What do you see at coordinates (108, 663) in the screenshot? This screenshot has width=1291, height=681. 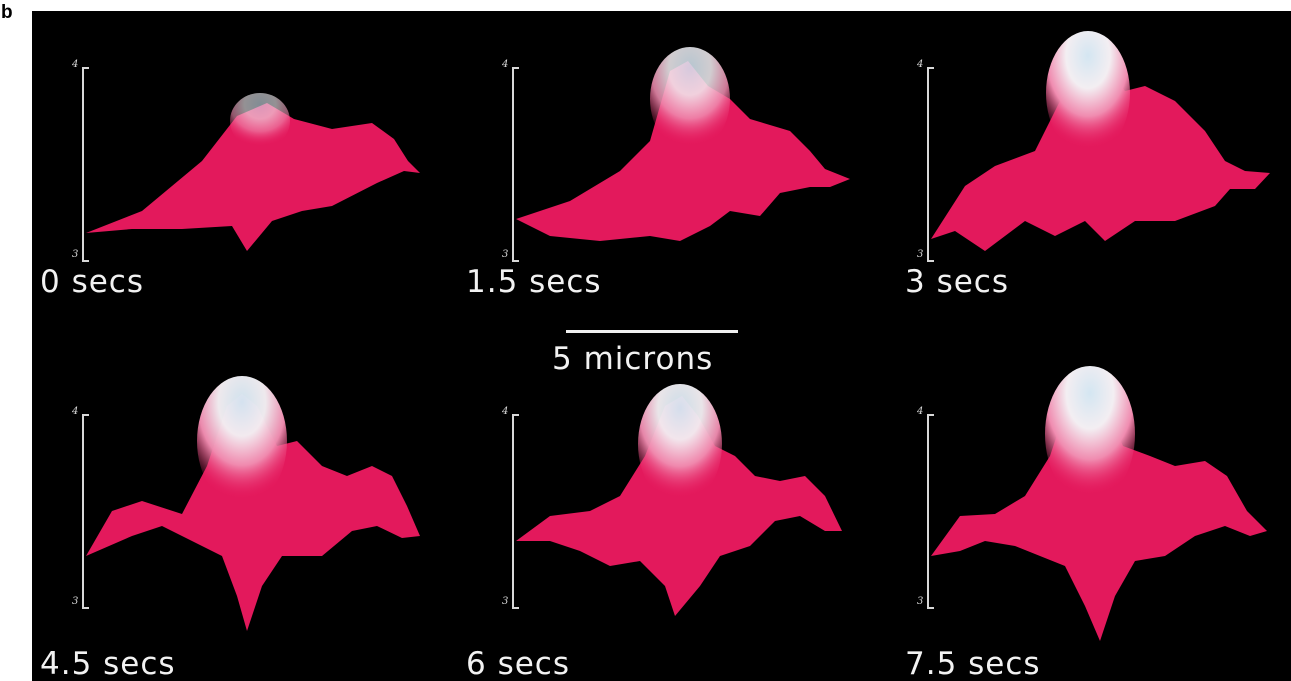 I see `time-label: 4.5 secs` at bounding box center [108, 663].